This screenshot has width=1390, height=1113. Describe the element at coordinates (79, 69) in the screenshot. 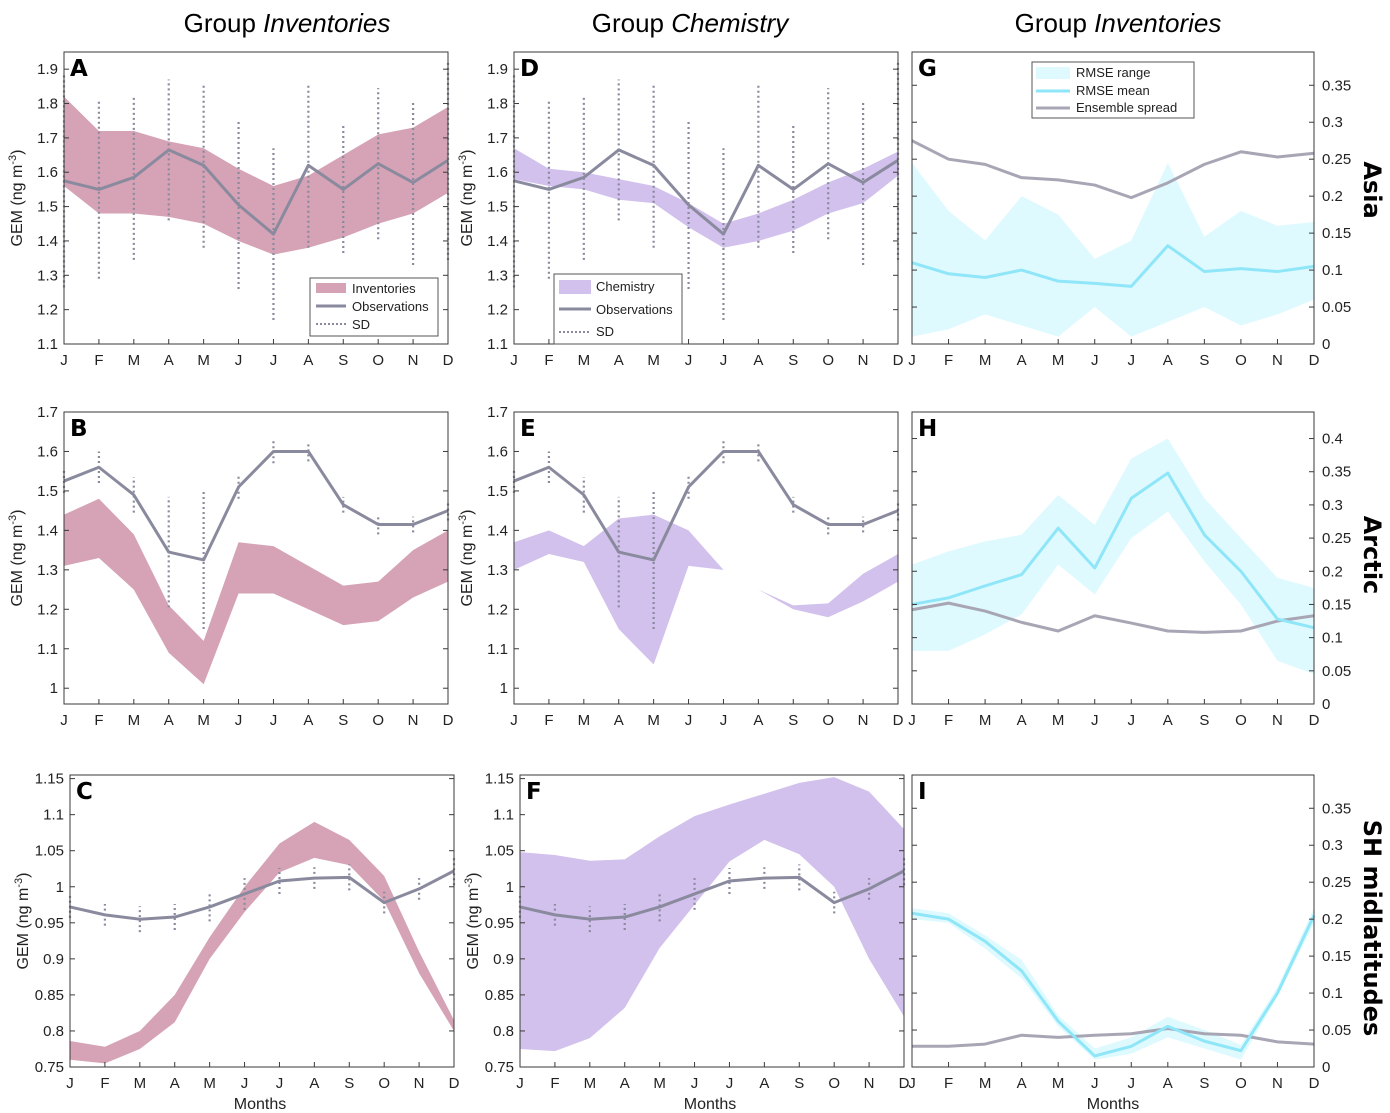

I see `panel-letter-A: A` at that location.